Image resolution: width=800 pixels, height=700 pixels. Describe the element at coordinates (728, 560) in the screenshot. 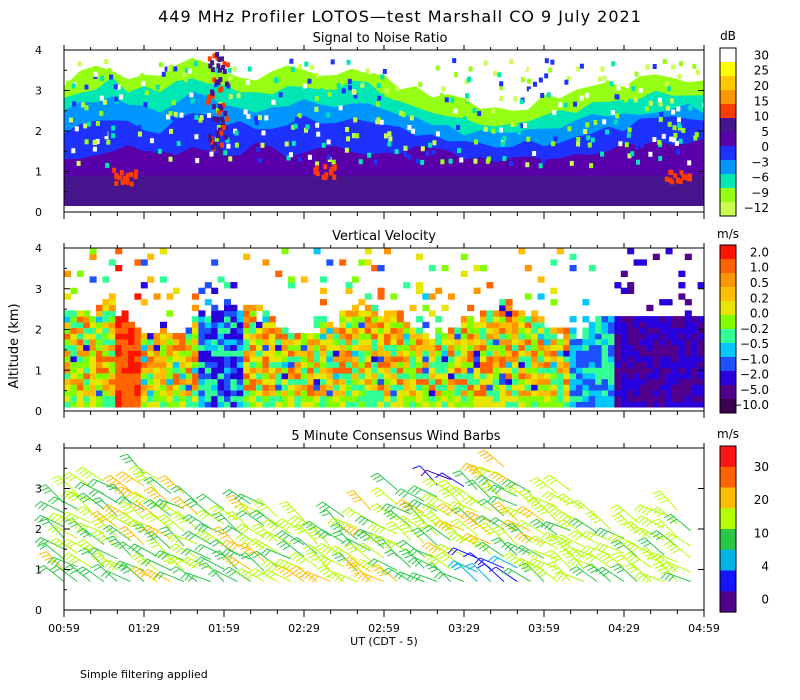

I see `colorbar-swatch` at that location.